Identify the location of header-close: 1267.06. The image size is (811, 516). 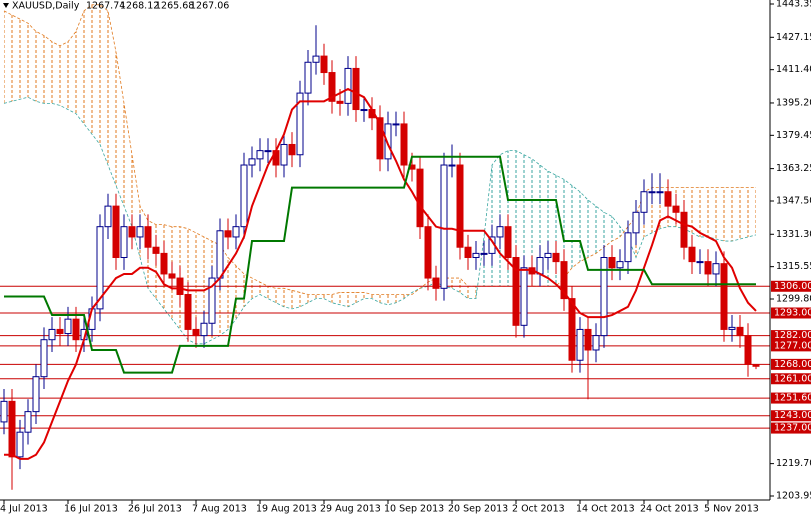
(209, 6).